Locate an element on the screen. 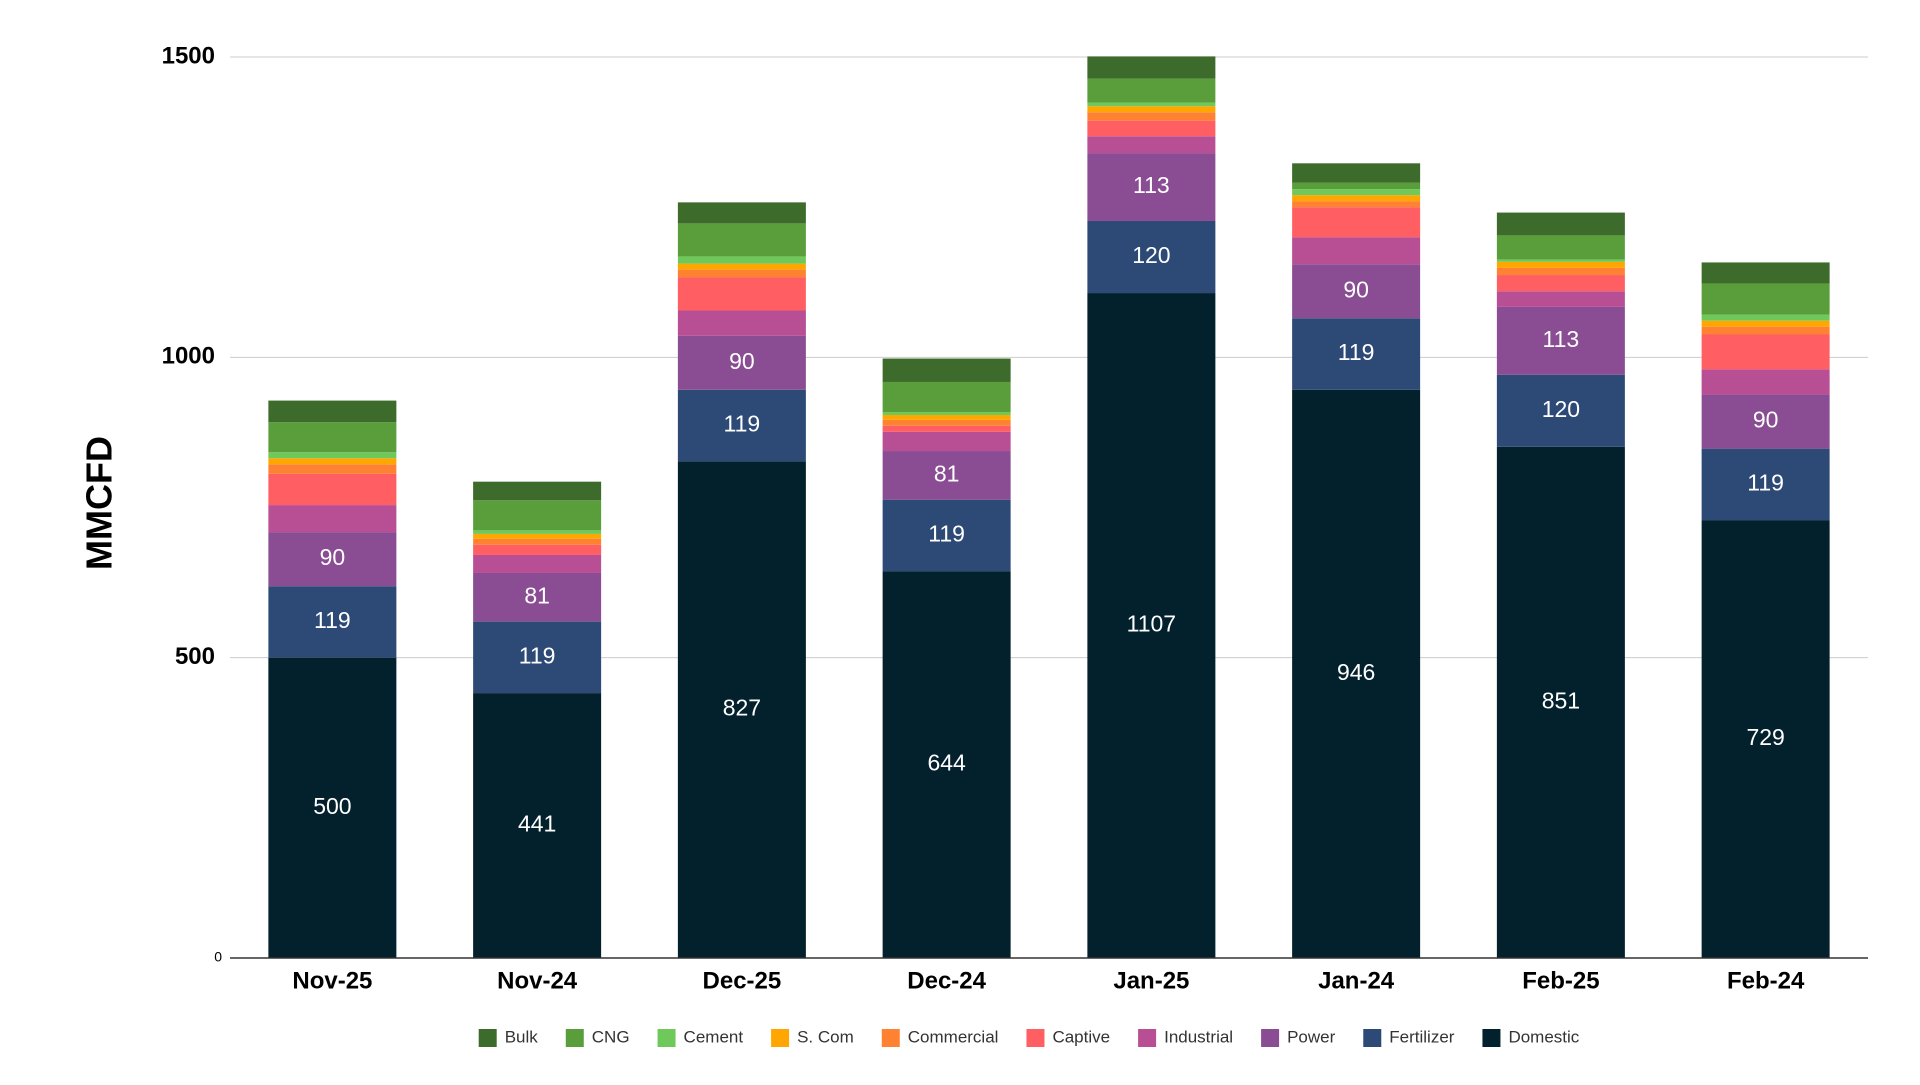  bar-segment-Jan-25-cng is located at coordinates (1151, 90).